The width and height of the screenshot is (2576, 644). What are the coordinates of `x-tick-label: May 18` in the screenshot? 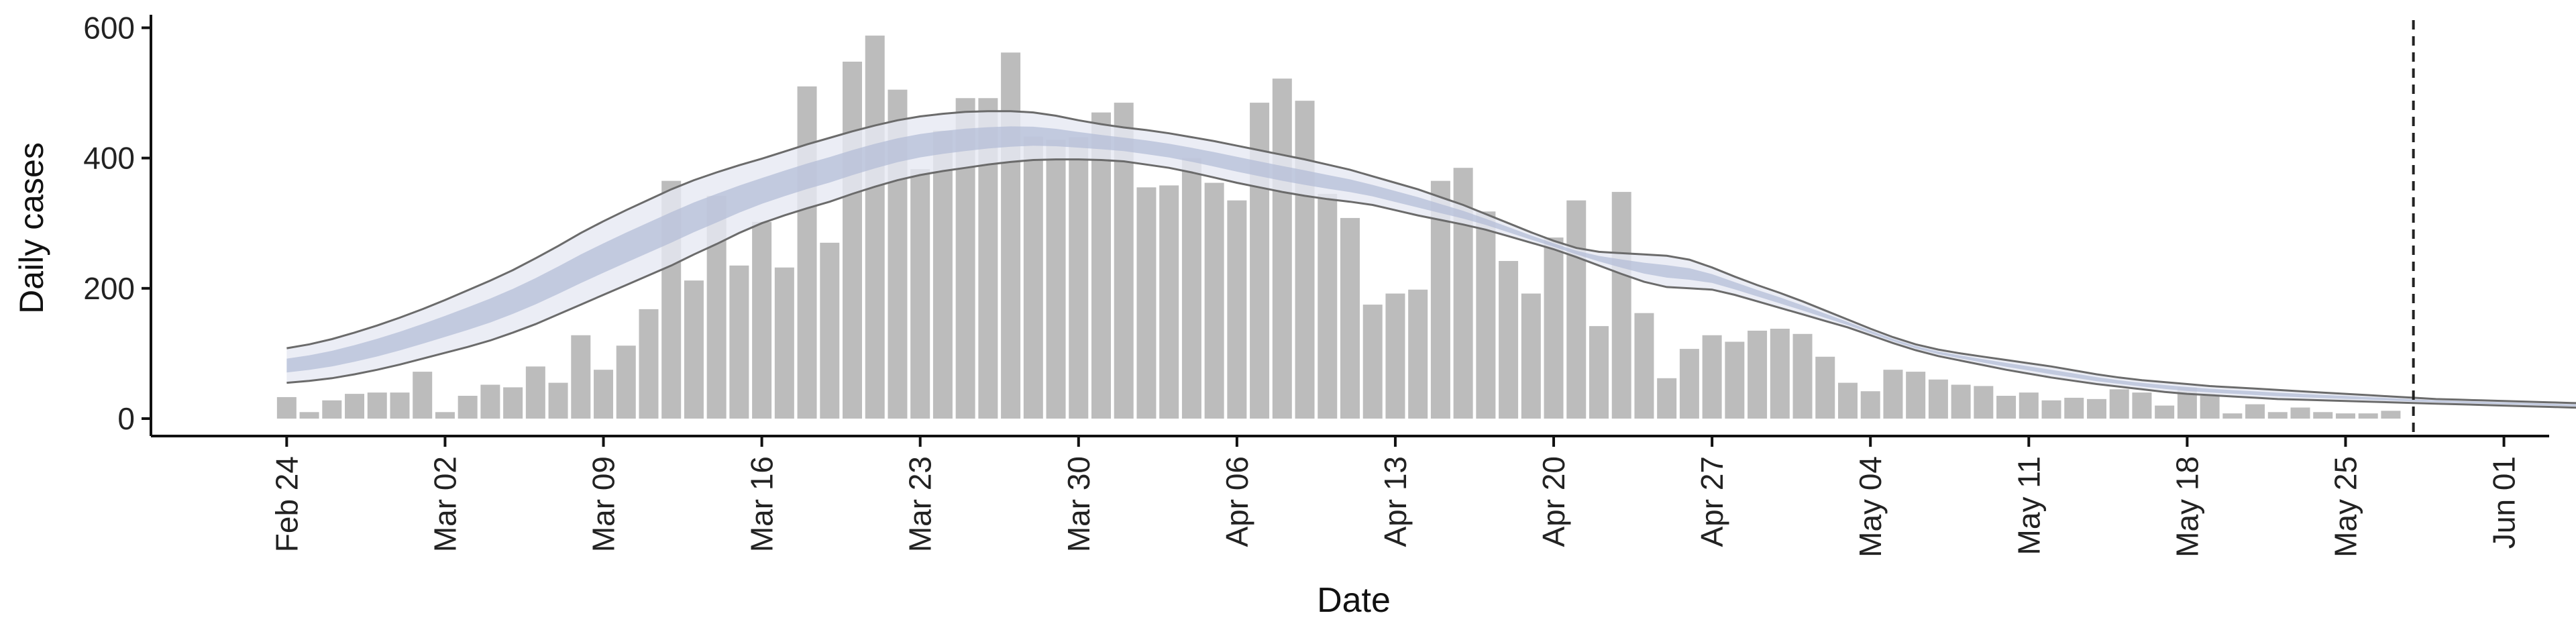 It's located at (2186, 506).